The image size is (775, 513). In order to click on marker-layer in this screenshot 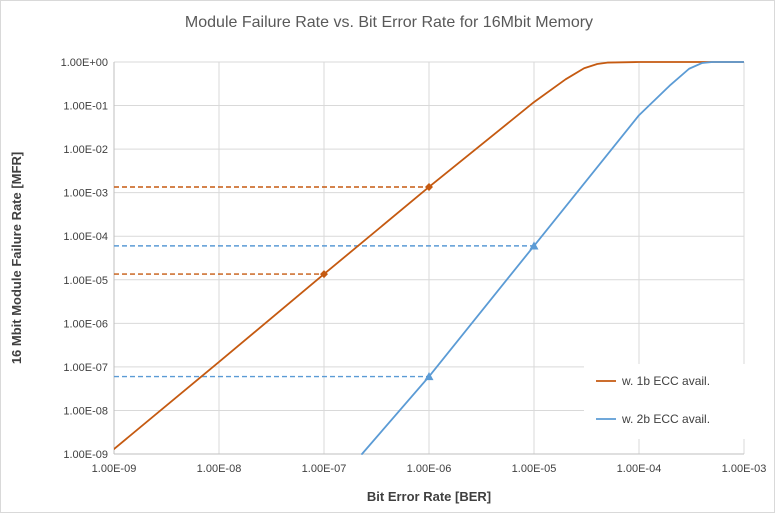, I will do `click(429, 281)`.